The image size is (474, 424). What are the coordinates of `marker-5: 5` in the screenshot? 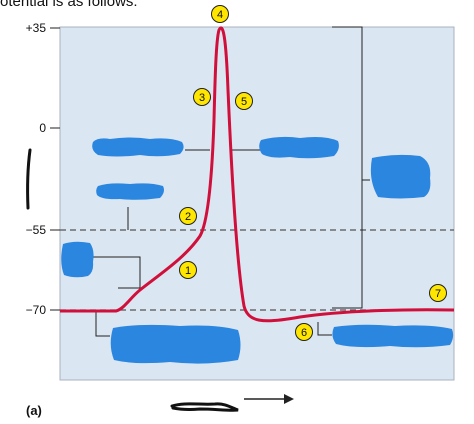 It's located at (244, 101).